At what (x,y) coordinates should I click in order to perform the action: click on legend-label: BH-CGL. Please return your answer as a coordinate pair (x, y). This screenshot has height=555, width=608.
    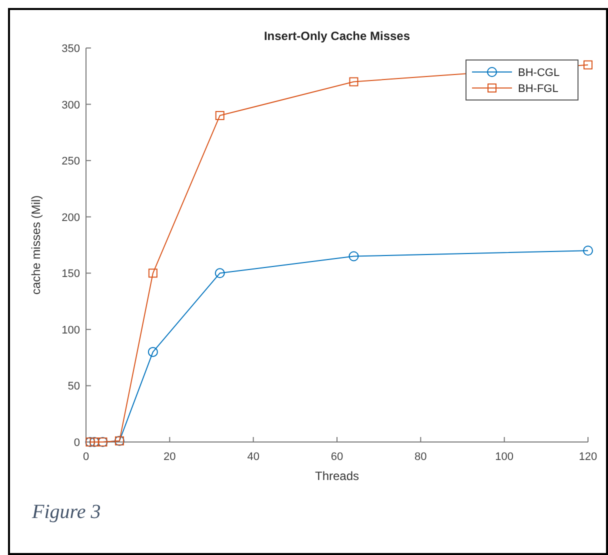
    Looking at the image, I should click on (539, 73).